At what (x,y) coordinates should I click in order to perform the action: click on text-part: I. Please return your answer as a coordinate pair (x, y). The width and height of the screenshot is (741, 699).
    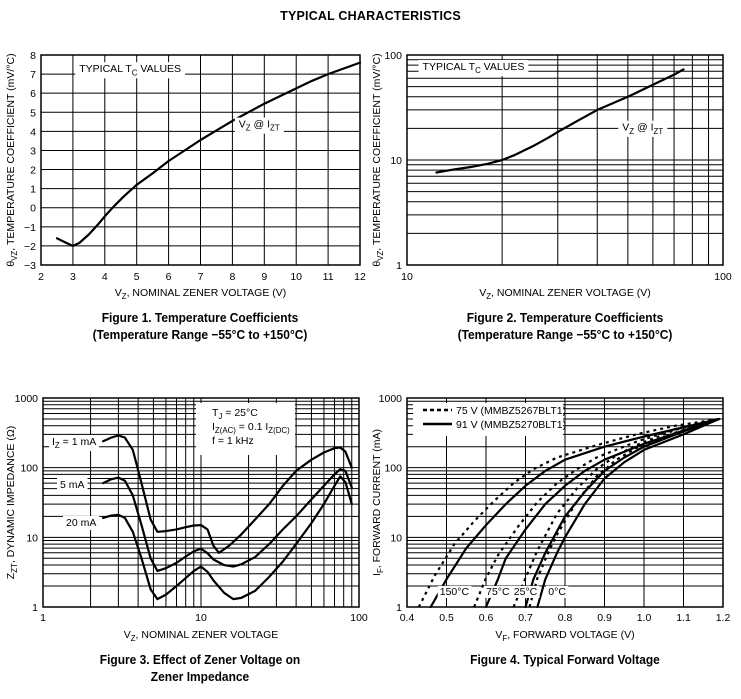
    Looking at the image, I should click on (53, 442).